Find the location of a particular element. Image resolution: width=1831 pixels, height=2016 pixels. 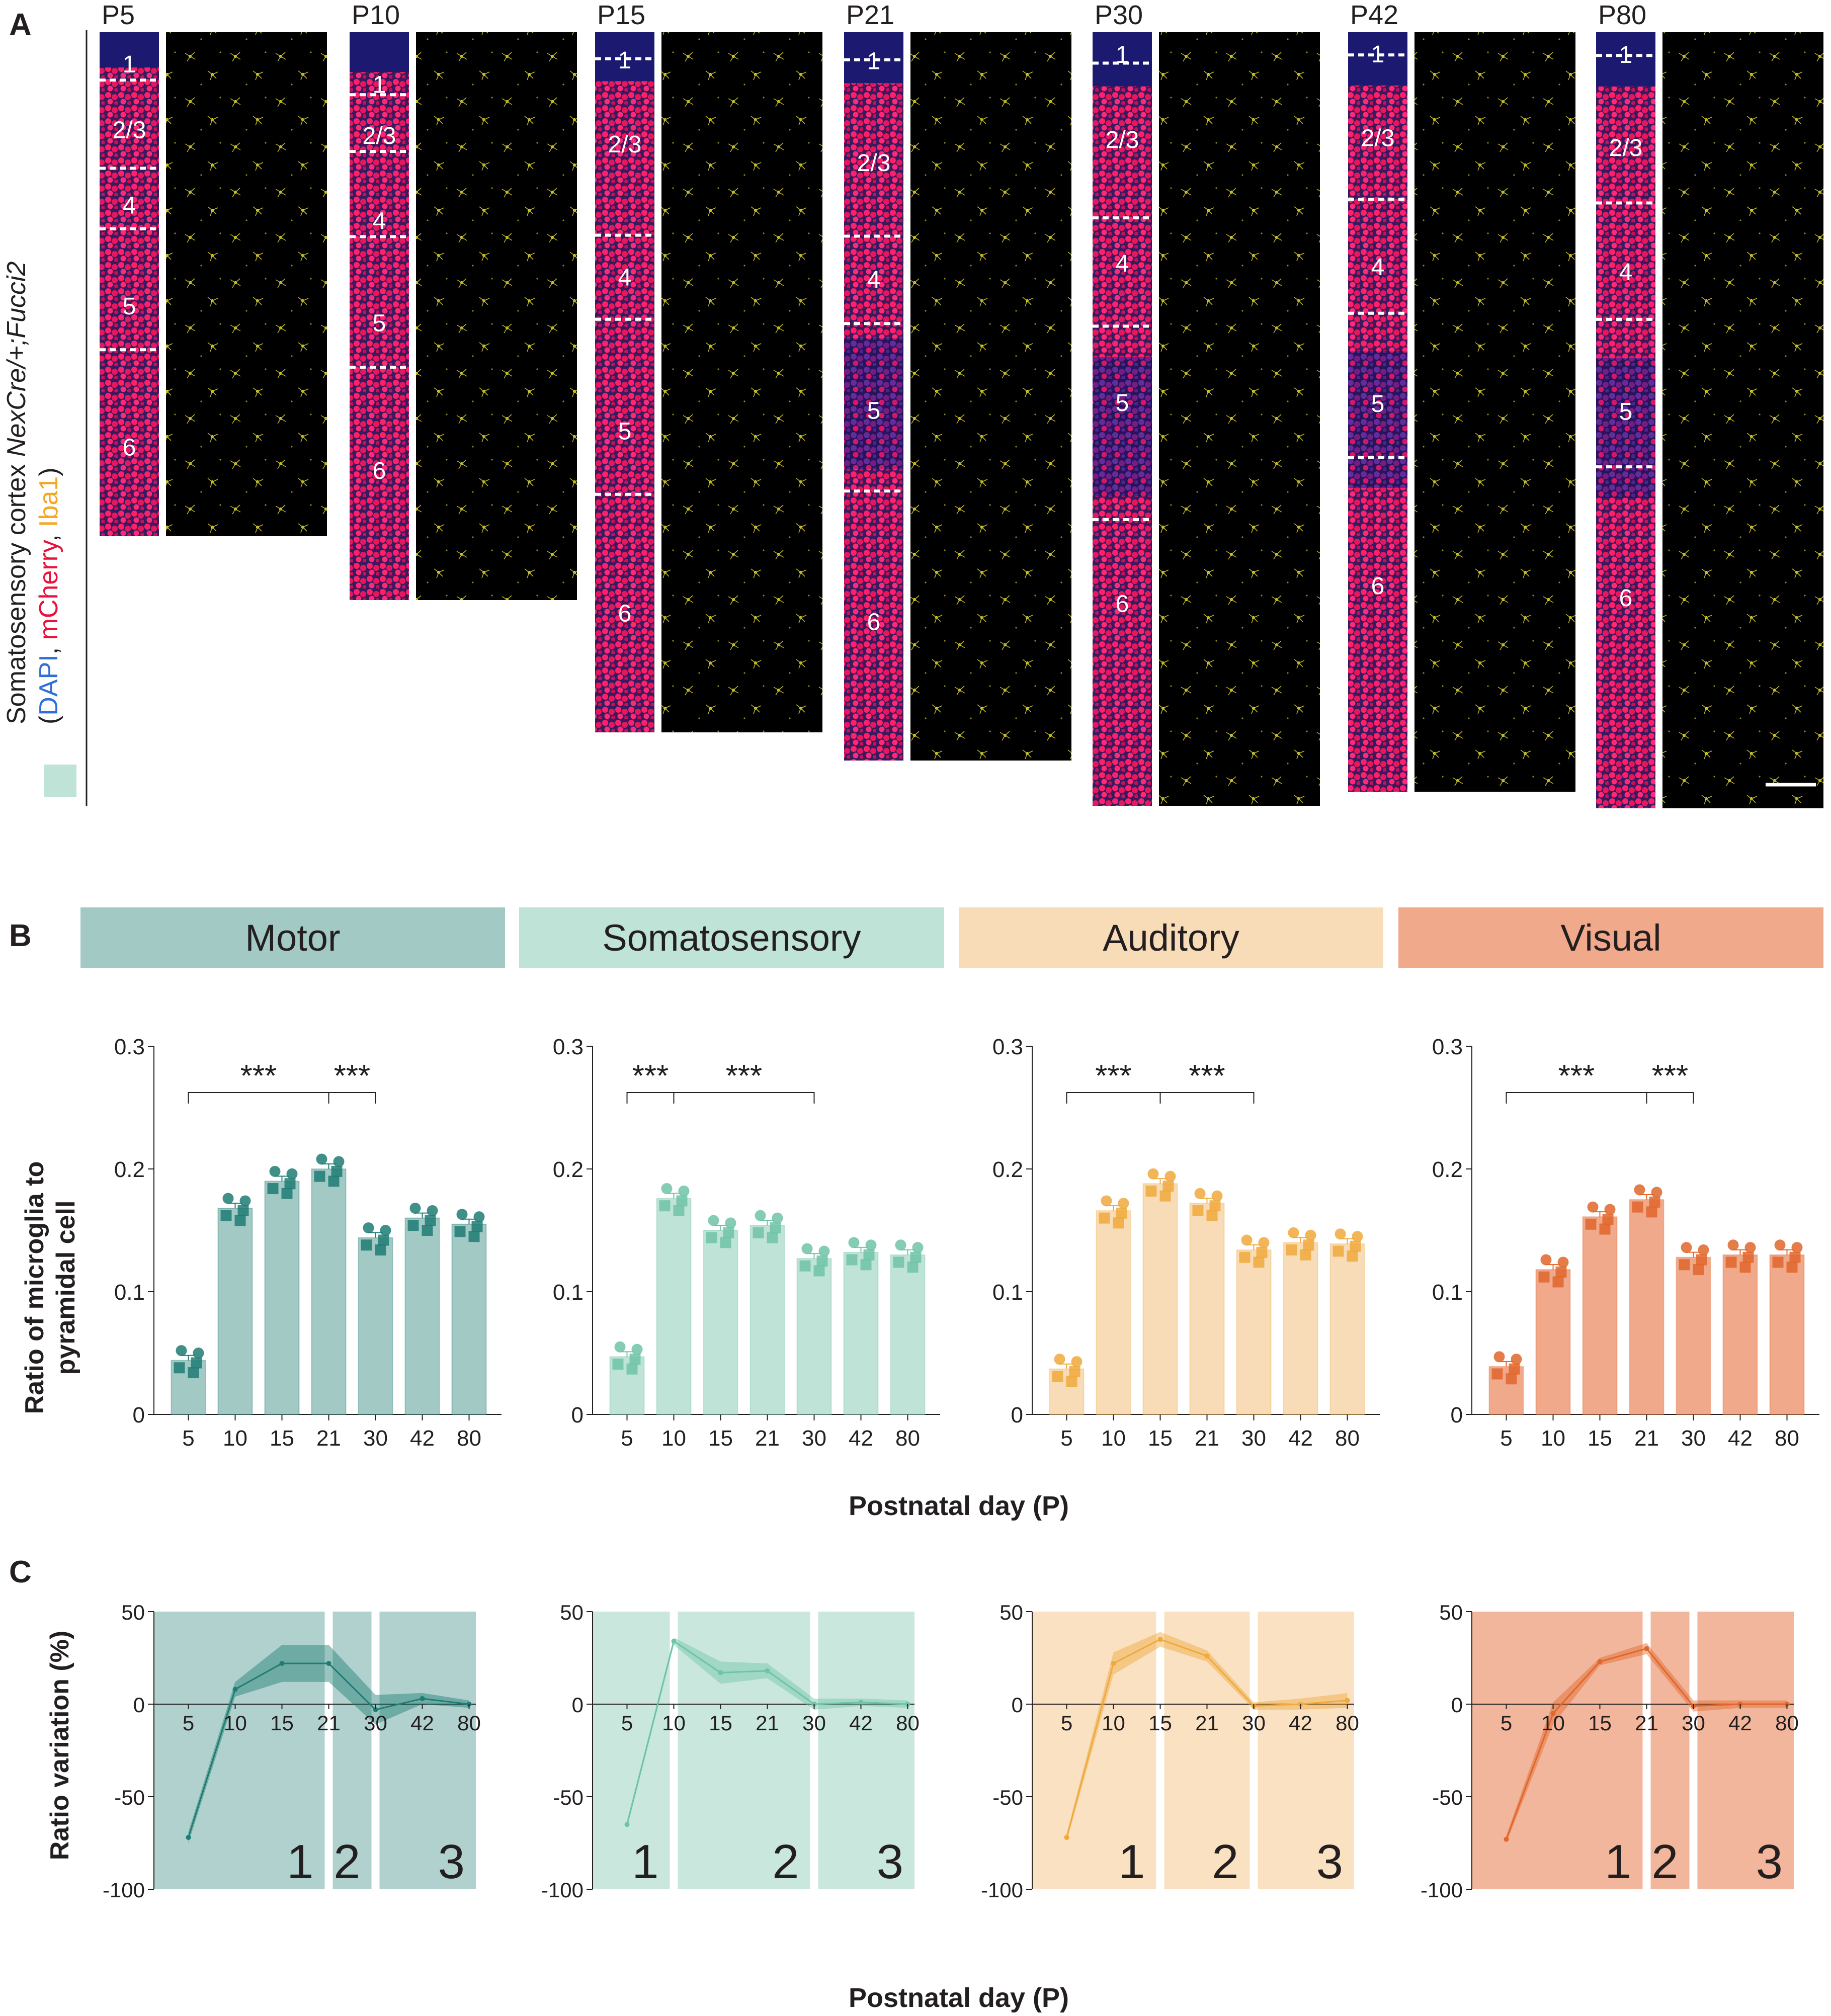

x-tick-label: 21 is located at coordinates (1207, 1723).